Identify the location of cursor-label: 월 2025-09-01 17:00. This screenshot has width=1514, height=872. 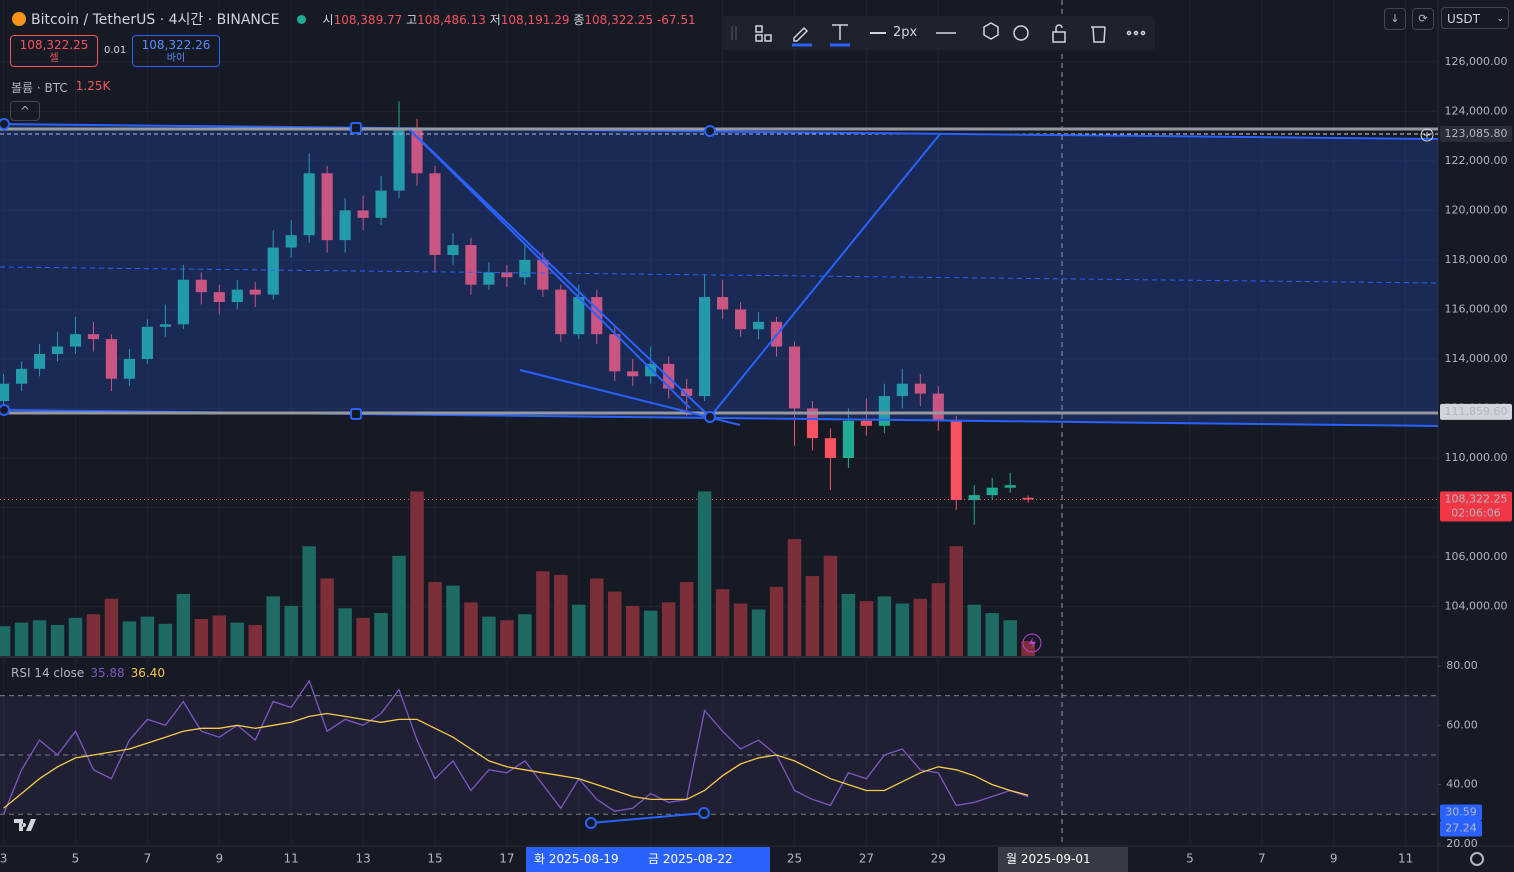
(1063, 859).